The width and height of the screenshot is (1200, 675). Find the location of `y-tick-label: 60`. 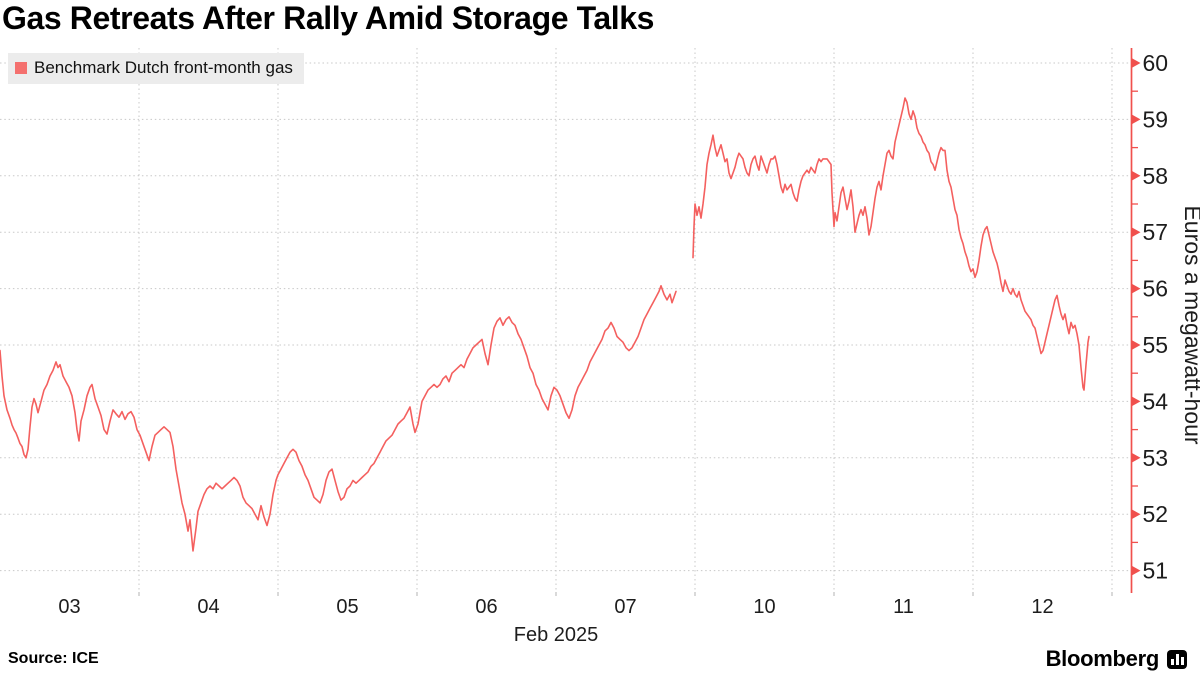

y-tick-label: 60 is located at coordinates (1156, 63).